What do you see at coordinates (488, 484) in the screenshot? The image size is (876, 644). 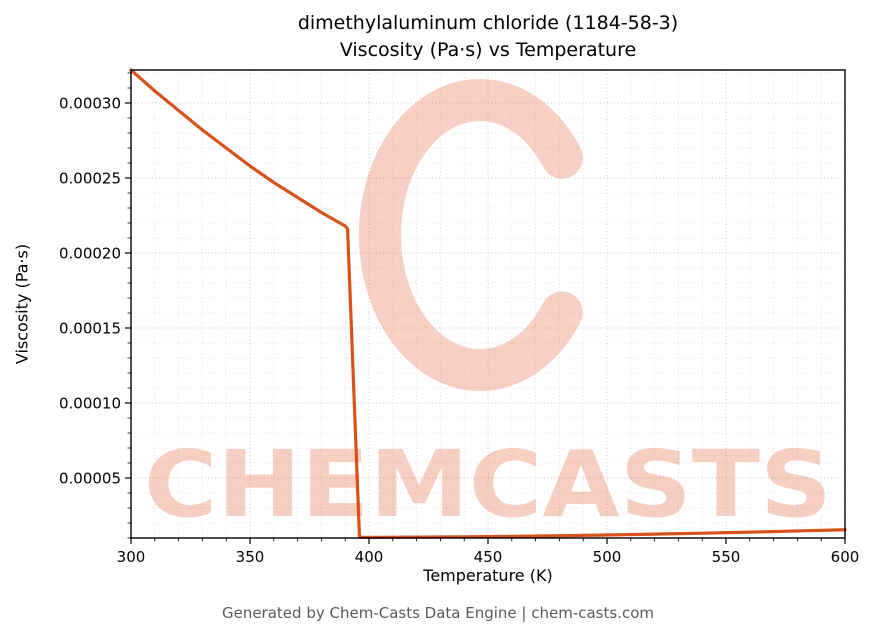 I see `chemcasts-watermark-text: CHEMCASTS` at bounding box center [488, 484].